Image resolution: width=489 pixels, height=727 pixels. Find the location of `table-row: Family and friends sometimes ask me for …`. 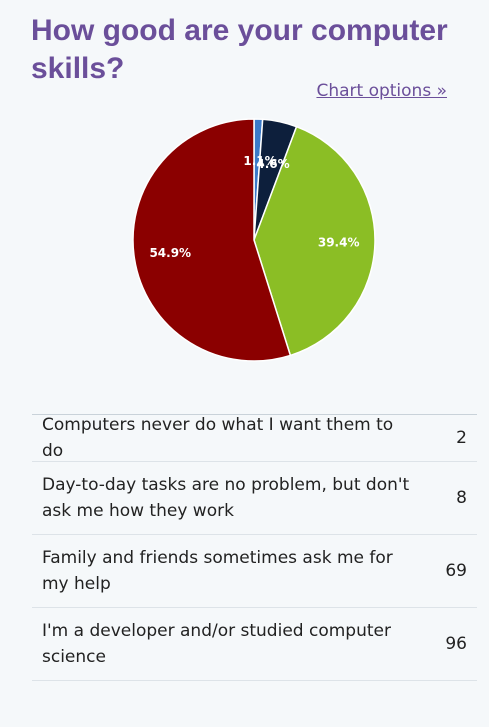

table-row: Family and friends sometimes ask me for … is located at coordinates (254, 571).